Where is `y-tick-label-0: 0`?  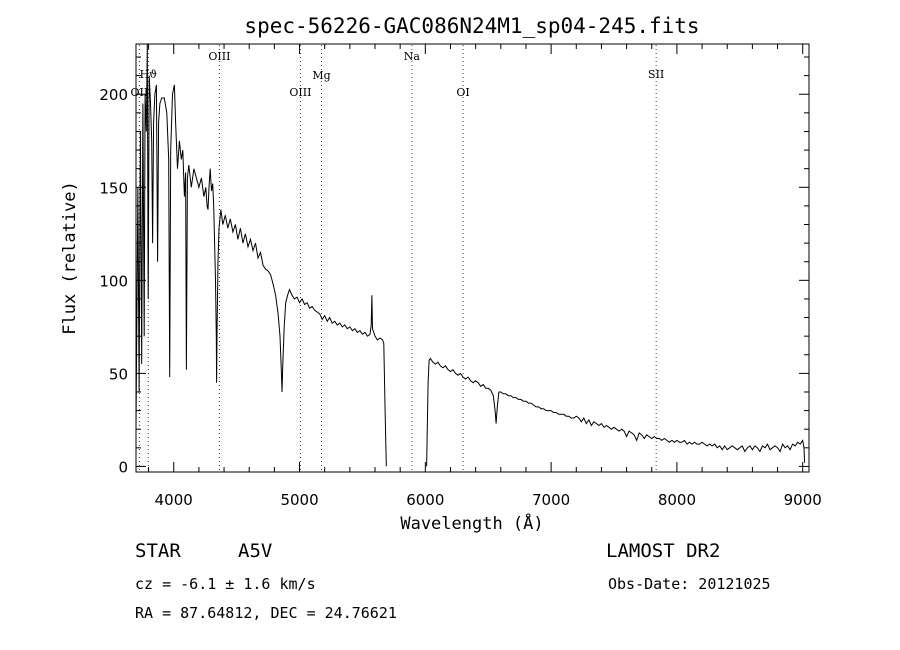
y-tick-label-0: 0 is located at coordinates (123, 467).